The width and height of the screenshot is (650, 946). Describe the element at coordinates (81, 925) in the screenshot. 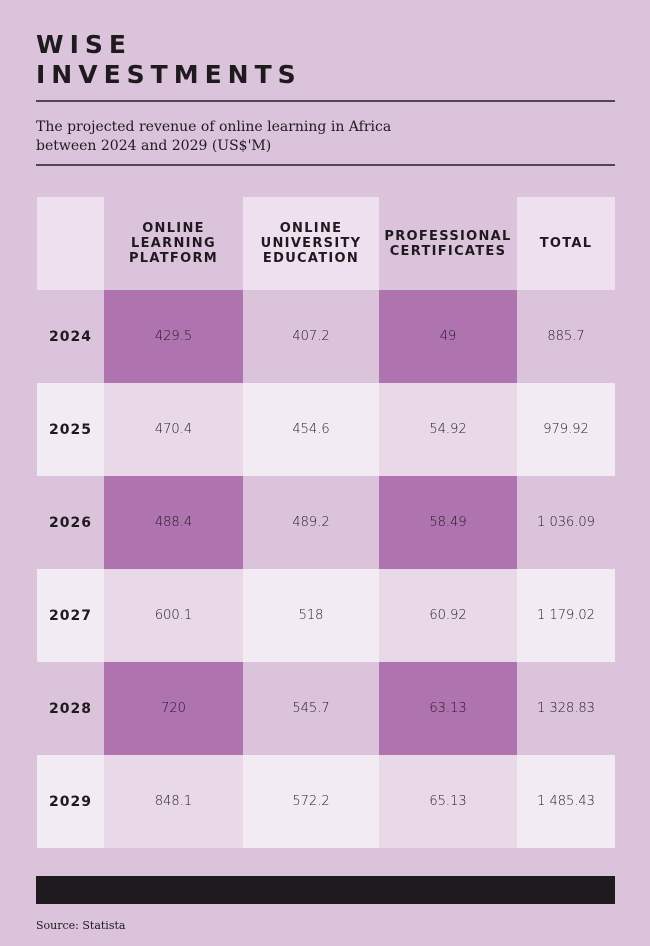

I see `source-note: Source: Statista` at that location.